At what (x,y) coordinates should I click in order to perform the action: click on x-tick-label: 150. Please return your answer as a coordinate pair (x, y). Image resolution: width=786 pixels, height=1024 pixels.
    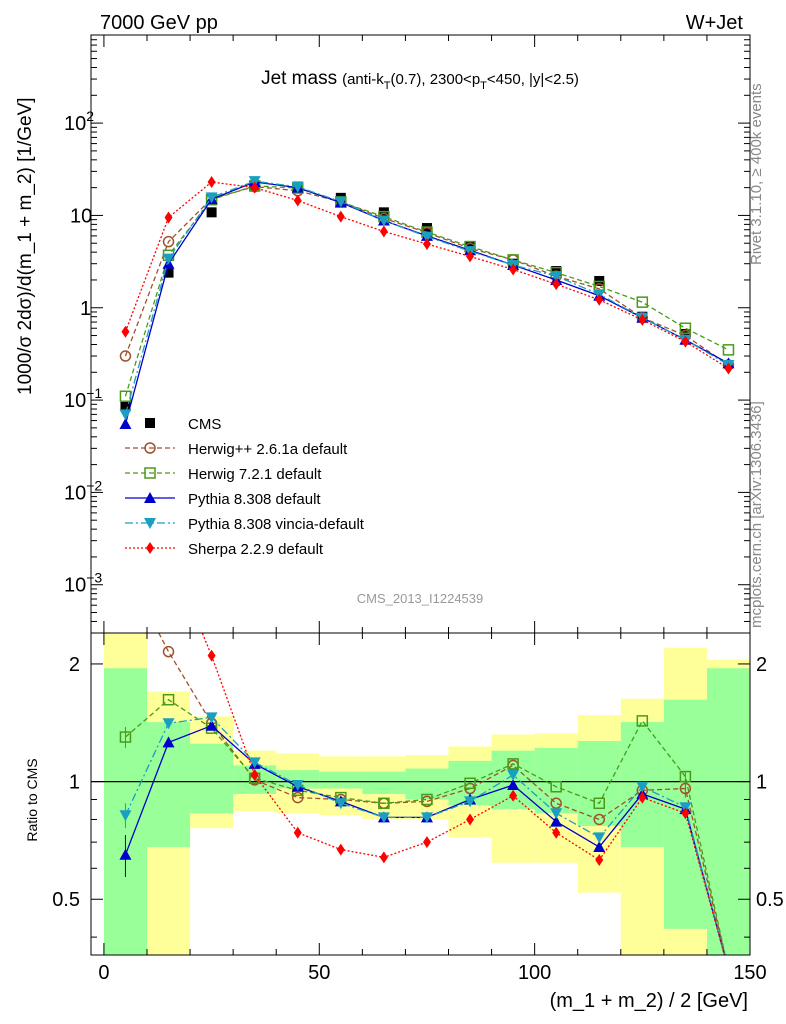
    Looking at the image, I should click on (749, 973).